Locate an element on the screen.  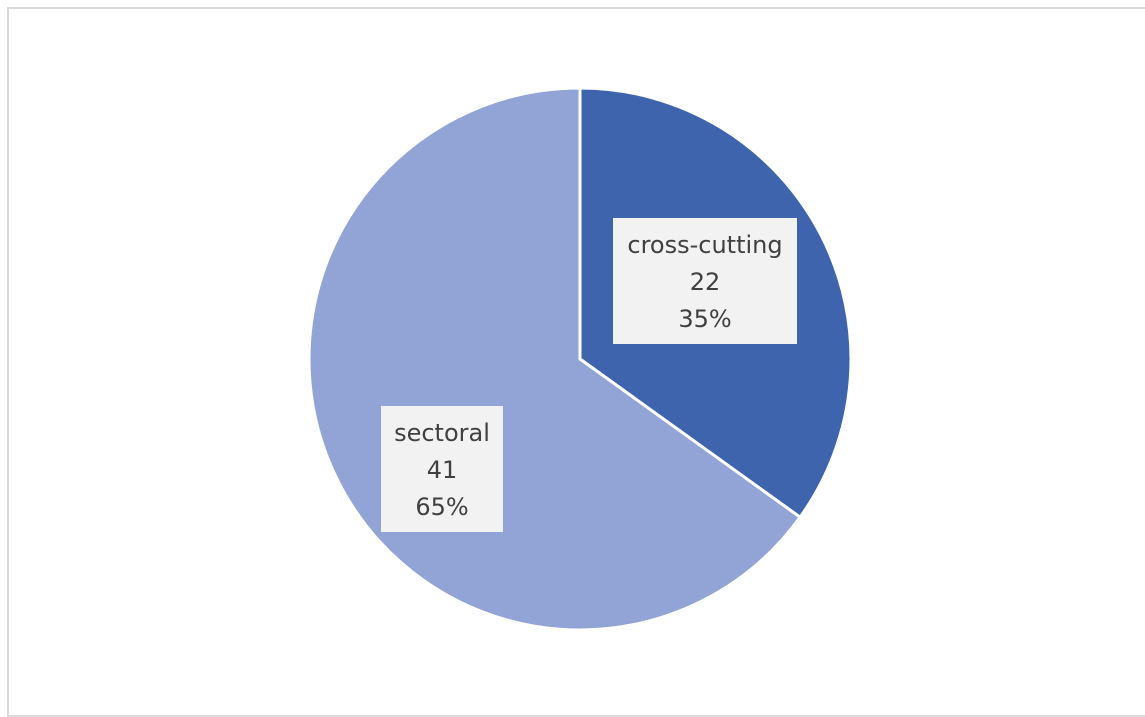
data-label-value: 41 is located at coordinates (442, 470).